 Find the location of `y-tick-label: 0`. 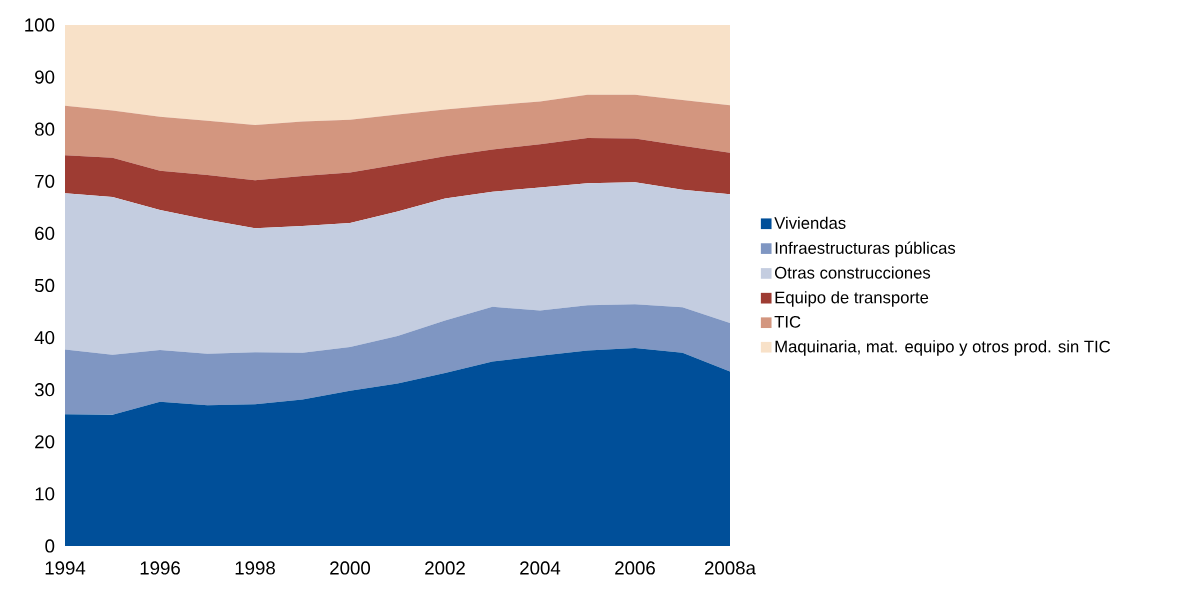

y-tick-label: 0 is located at coordinates (50, 546).